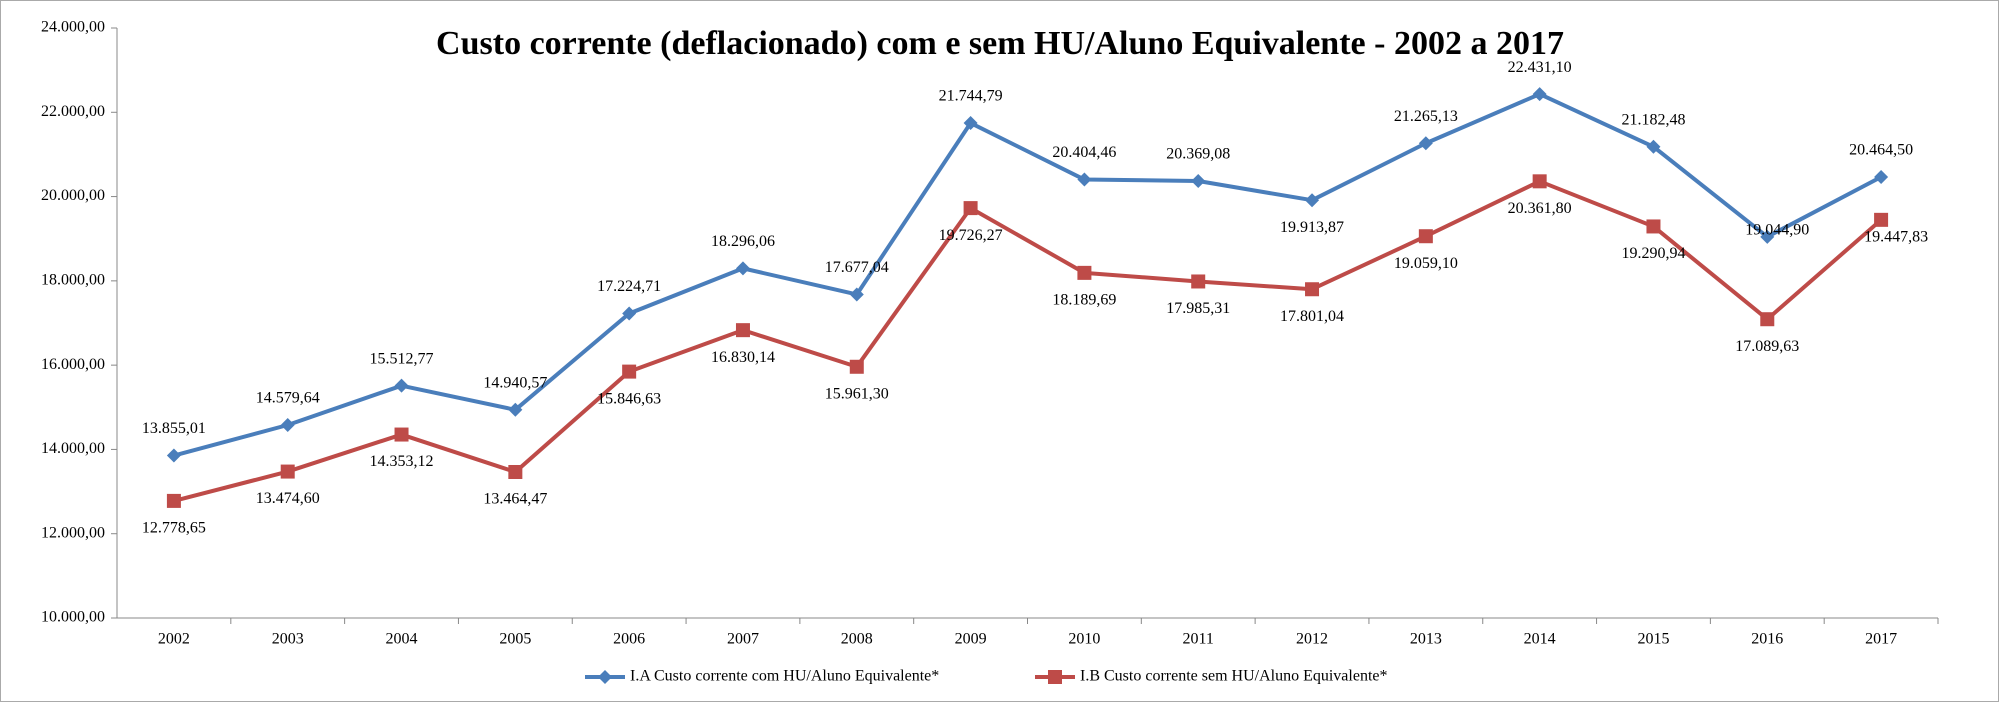 Image resolution: width=1999 pixels, height=702 pixels. Describe the element at coordinates (1881, 150) in the screenshot. I see `data-label: 20.464,50` at that location.